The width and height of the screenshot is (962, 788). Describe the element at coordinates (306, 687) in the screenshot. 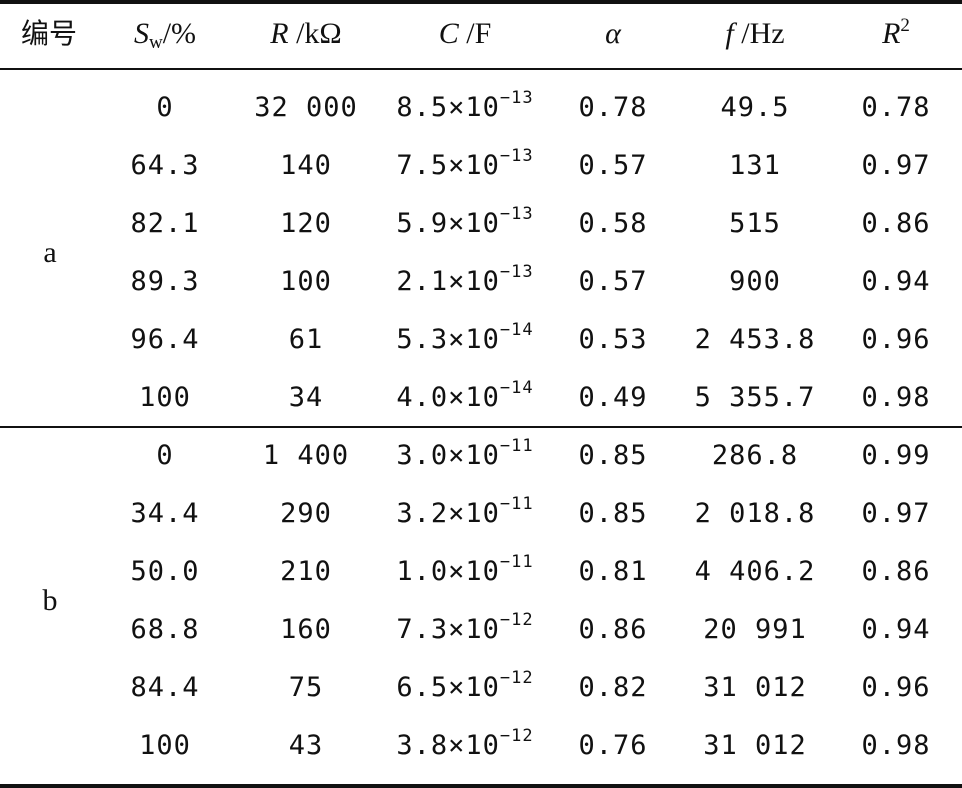

I see `cell-r: 75` at that location.